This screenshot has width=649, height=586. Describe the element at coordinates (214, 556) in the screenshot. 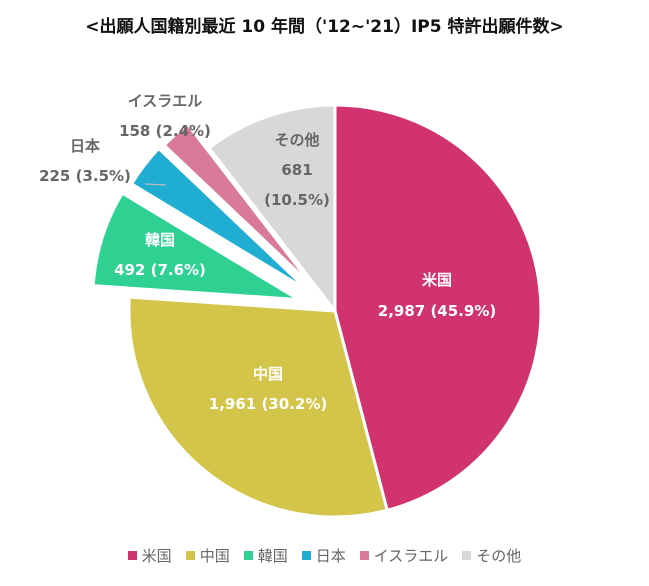

I see `legend-label: 中国` at that location.